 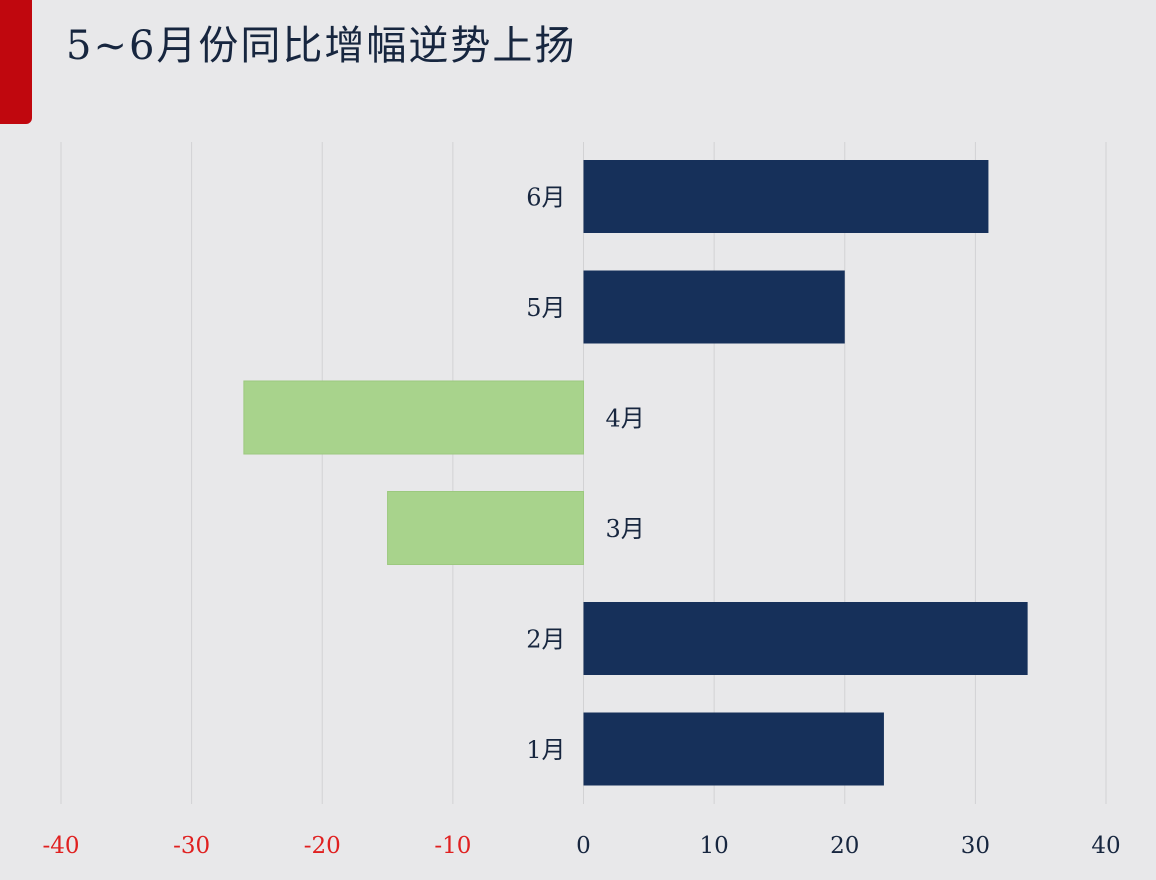 What do you see at coordinates (16, 62) in the screenshot?
I see `title-accent-bar` at bounding box center [16, 62].